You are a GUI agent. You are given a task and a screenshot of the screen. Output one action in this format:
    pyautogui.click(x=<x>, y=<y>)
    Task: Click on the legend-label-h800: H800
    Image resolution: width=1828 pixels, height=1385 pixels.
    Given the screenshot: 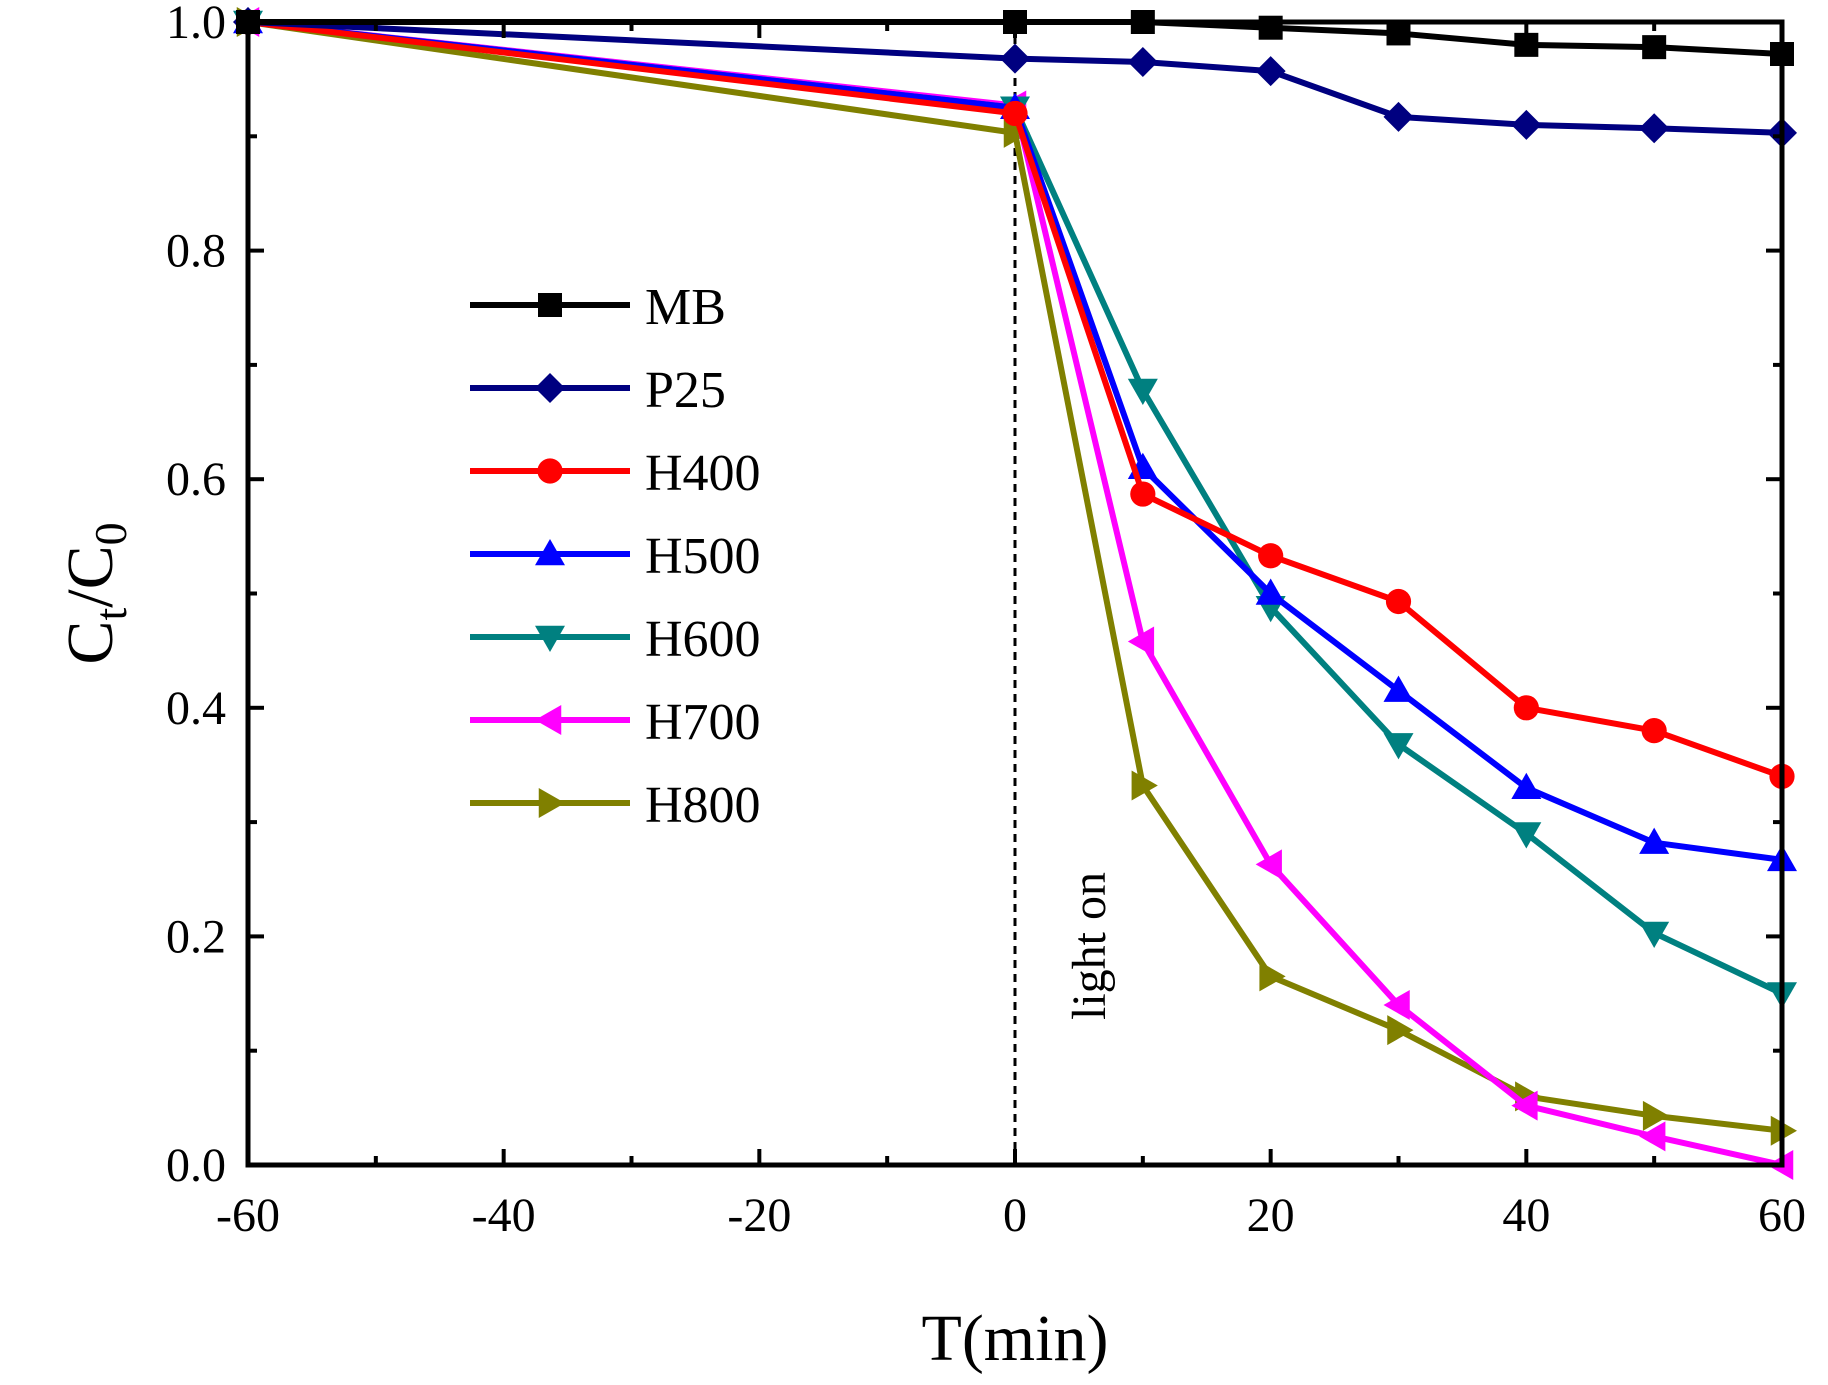 What is the action you would take?
    pyautogui.click(x=703, y=805)
    